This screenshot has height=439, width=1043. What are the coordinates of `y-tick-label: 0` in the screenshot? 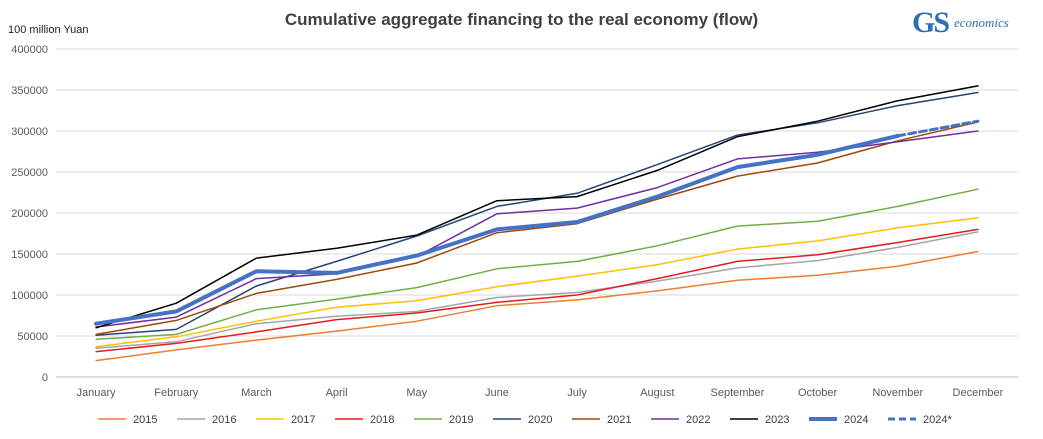 It's located at (45, 378).